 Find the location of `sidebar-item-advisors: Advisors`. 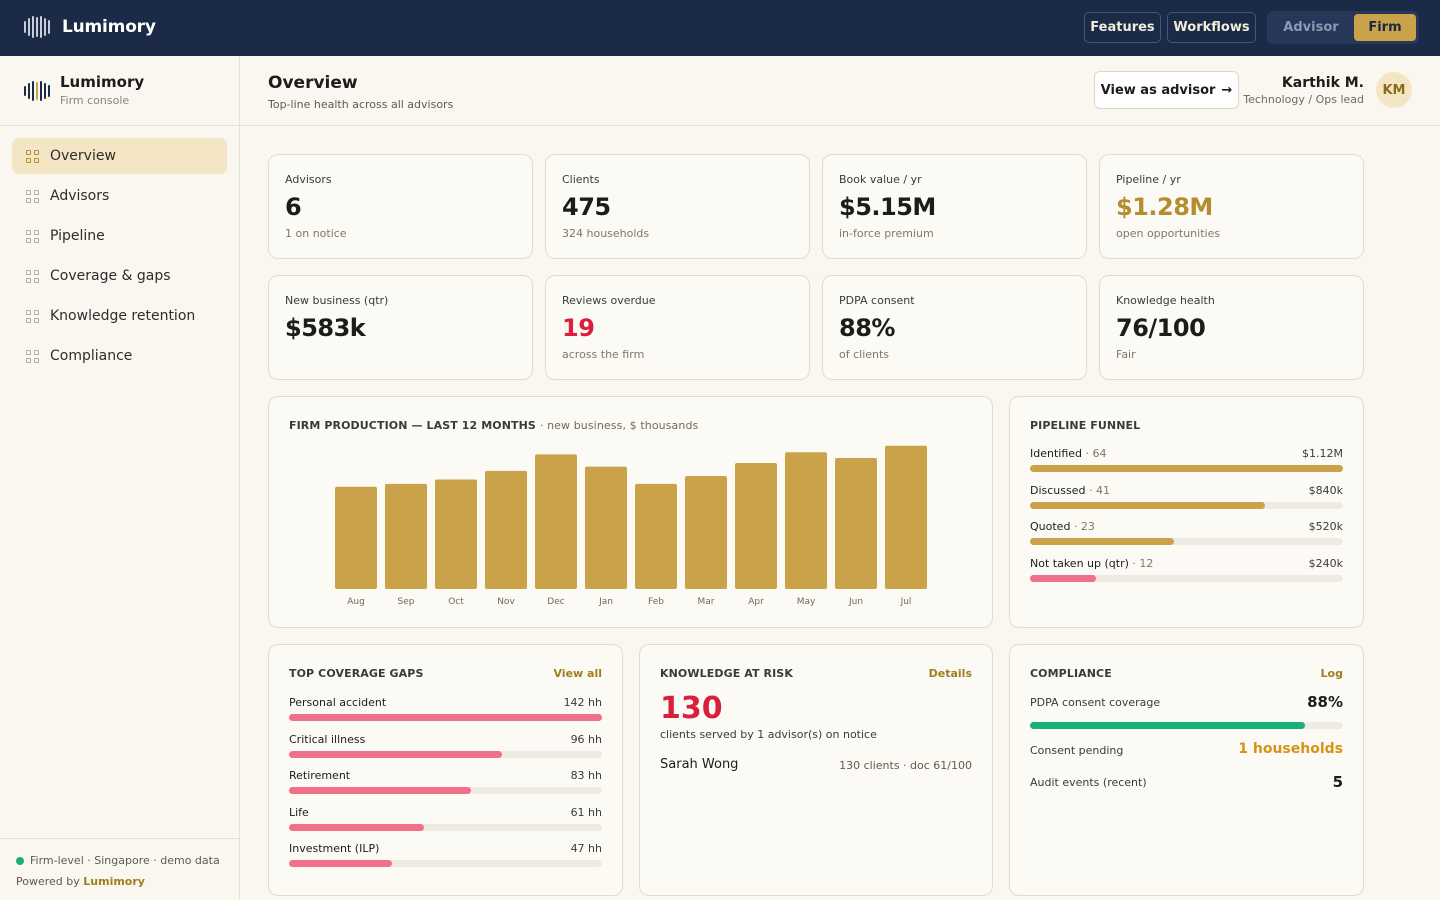

sidebar-item-advisors: Advisors is located at coordinates (119, 196).